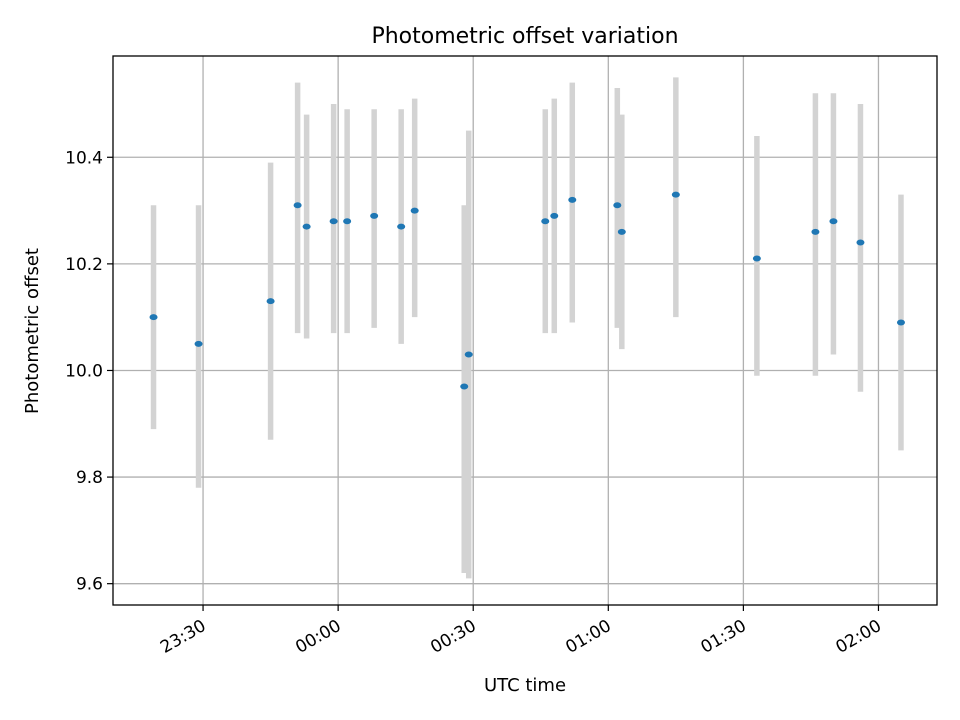 The image size is (960, 720). I want to click on y-tick-label: 9.6, so click(89, 585).